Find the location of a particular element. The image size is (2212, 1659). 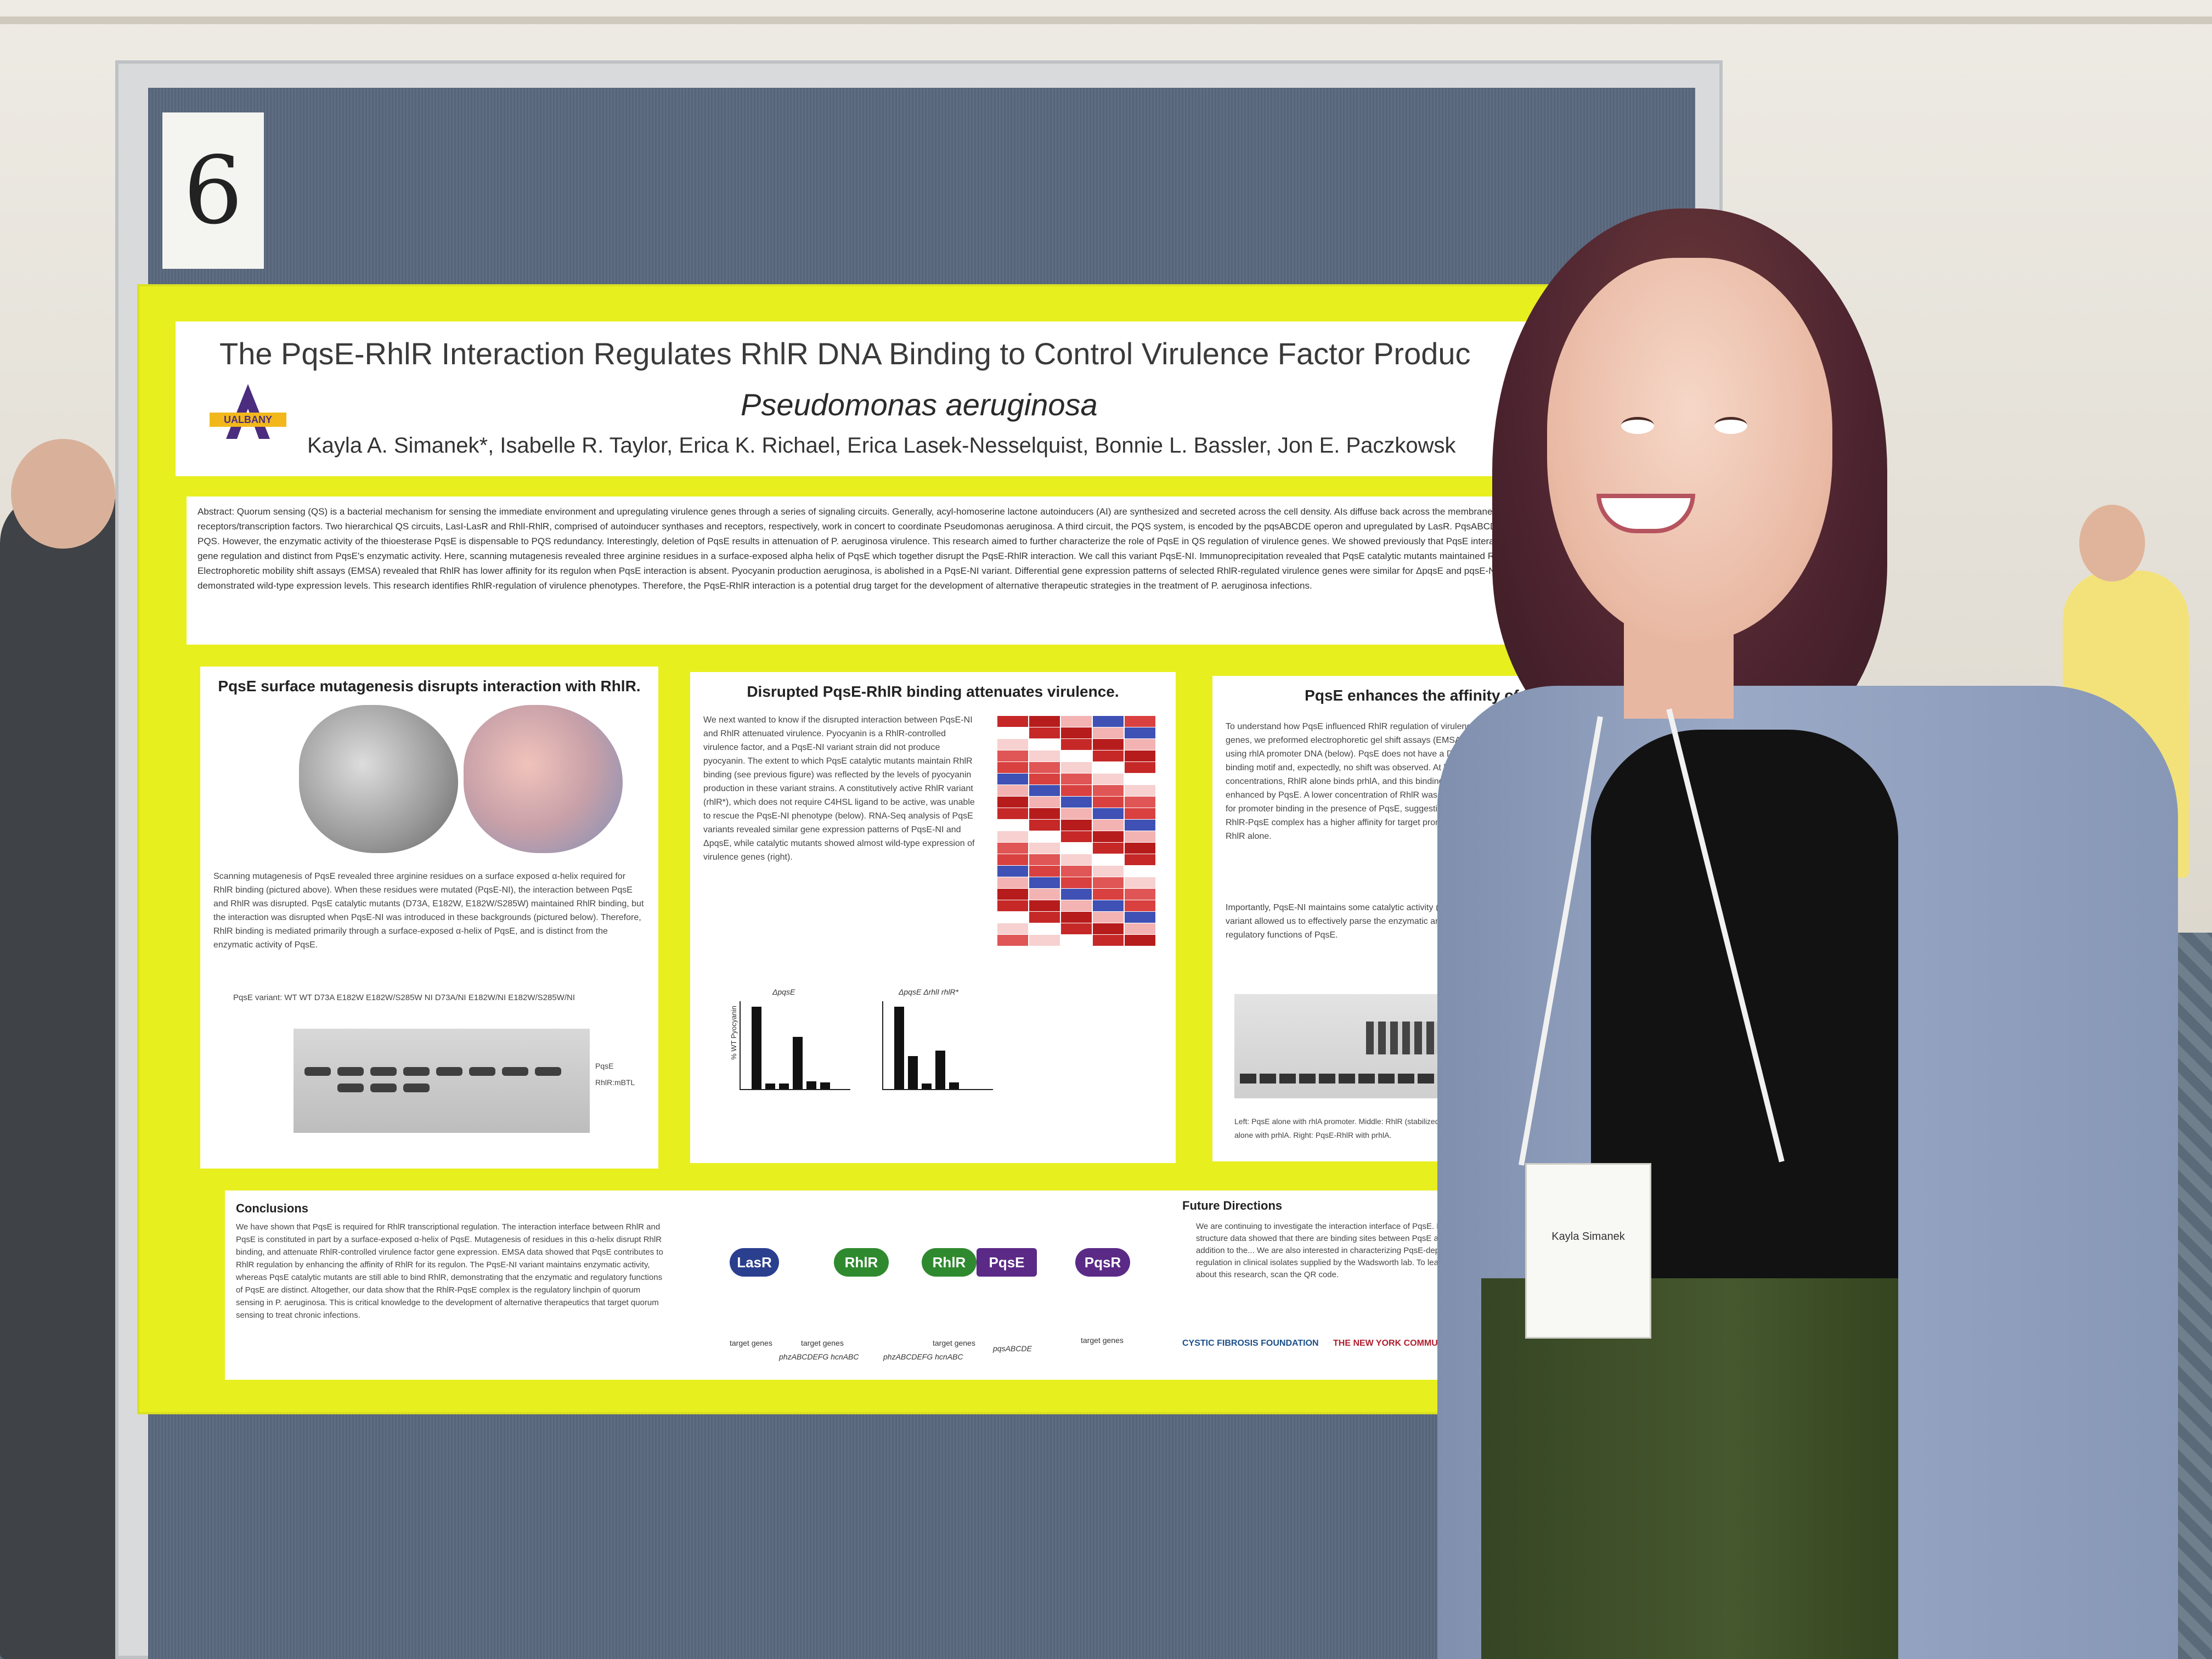

rhlr-pqse-complex-rhlr: RhlR is located at coordinates (950, 1262).